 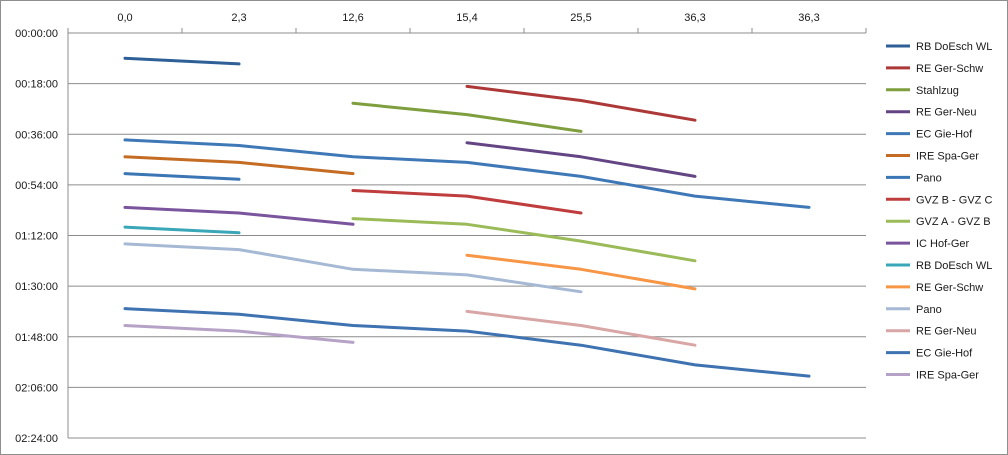 I want to click on x-tick-label: 2,3, so click(x=238, y=18).